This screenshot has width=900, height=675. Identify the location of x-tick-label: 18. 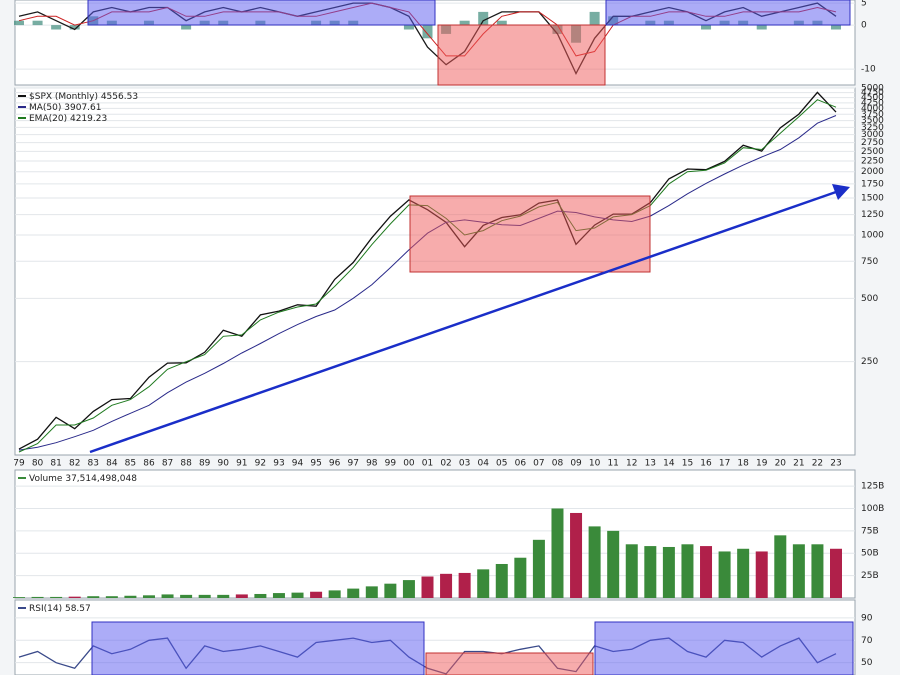
(743, 464).